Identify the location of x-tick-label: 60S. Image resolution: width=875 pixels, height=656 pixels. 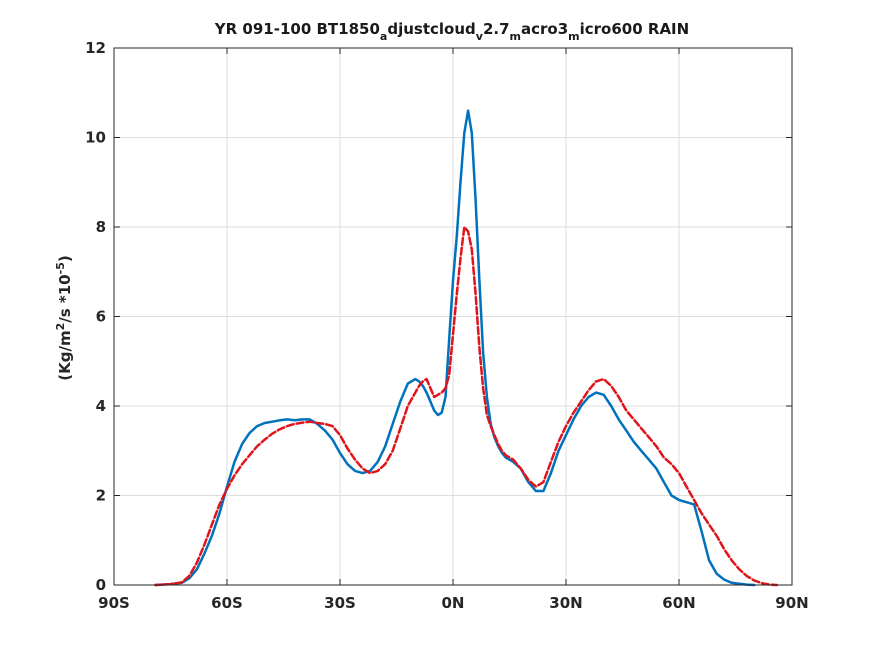
(227, 603).